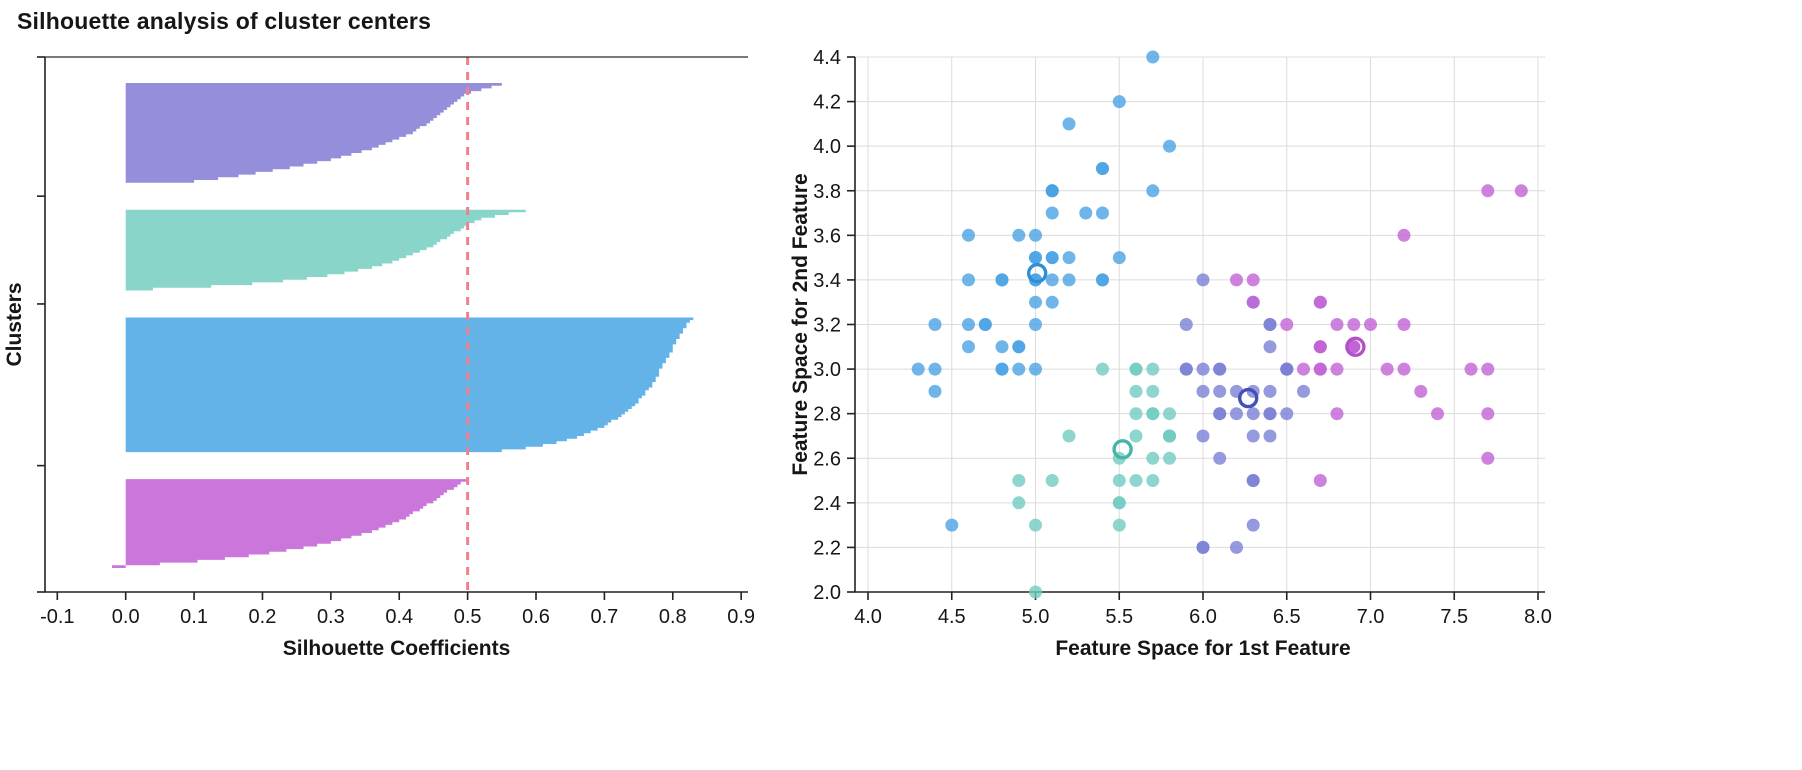 The height and width of the screenshot is (770, 1802). I want to click on scatter-yaxis-title: Feature Space for 2nd Feature, so click(801, 324).